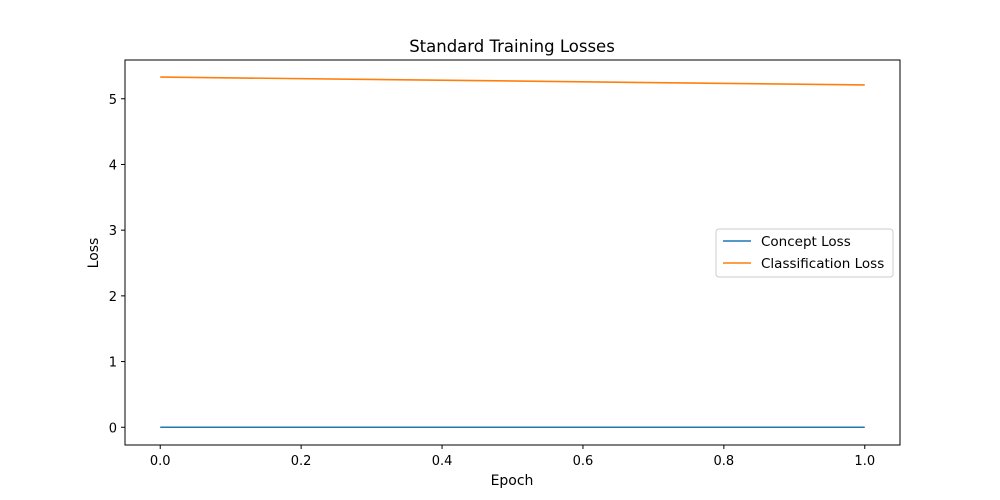  What do you see at coordinates (512, 481) in the screenshot?
I see `x-axis-label: Epoch` at bounding box center [512, 481].